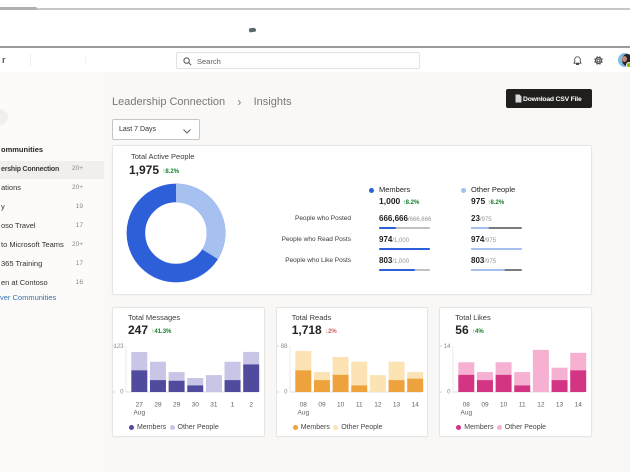 The width and height of the screenshot is (630, 472). I want to click on svg-text: 28, so click(158, 405).